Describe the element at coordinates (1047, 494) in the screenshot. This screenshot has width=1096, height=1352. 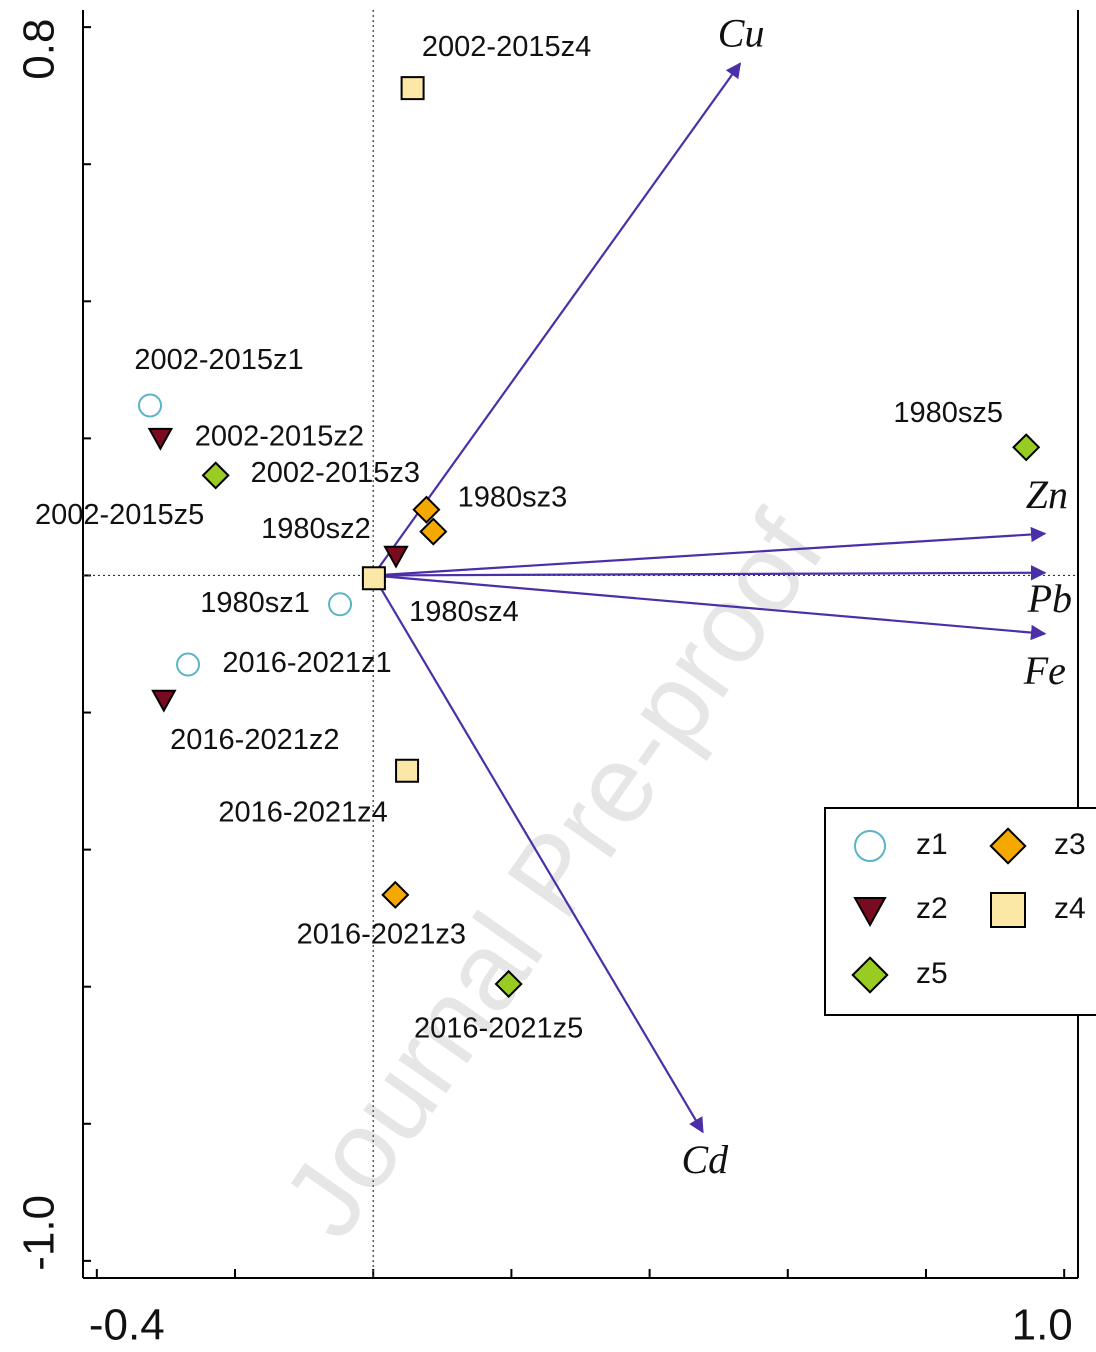
I see `vector-label: Zn` at that location.